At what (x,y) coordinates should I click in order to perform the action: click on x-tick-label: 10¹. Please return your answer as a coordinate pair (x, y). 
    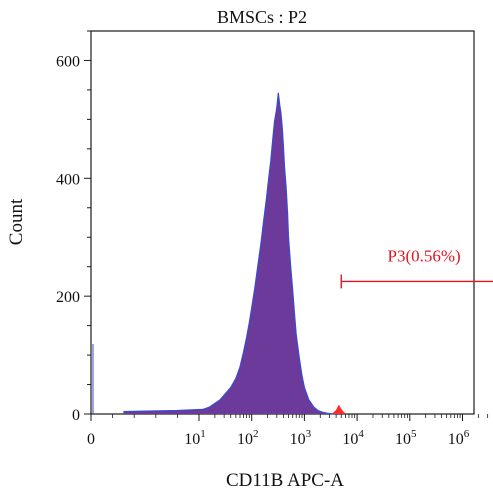
    Looking at the image, I should click on (195, 438).